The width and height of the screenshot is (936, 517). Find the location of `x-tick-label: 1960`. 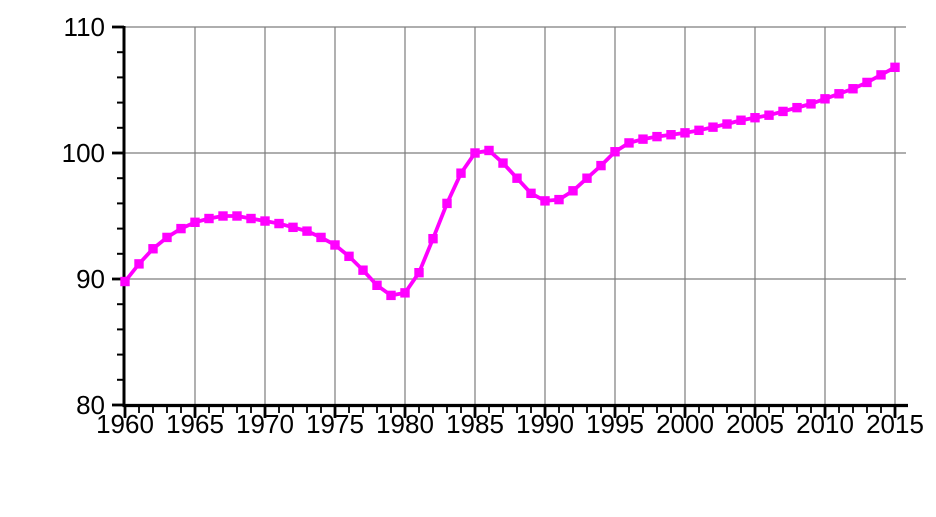

x-tick-label: 1960 is located at coordinates (125, 424).